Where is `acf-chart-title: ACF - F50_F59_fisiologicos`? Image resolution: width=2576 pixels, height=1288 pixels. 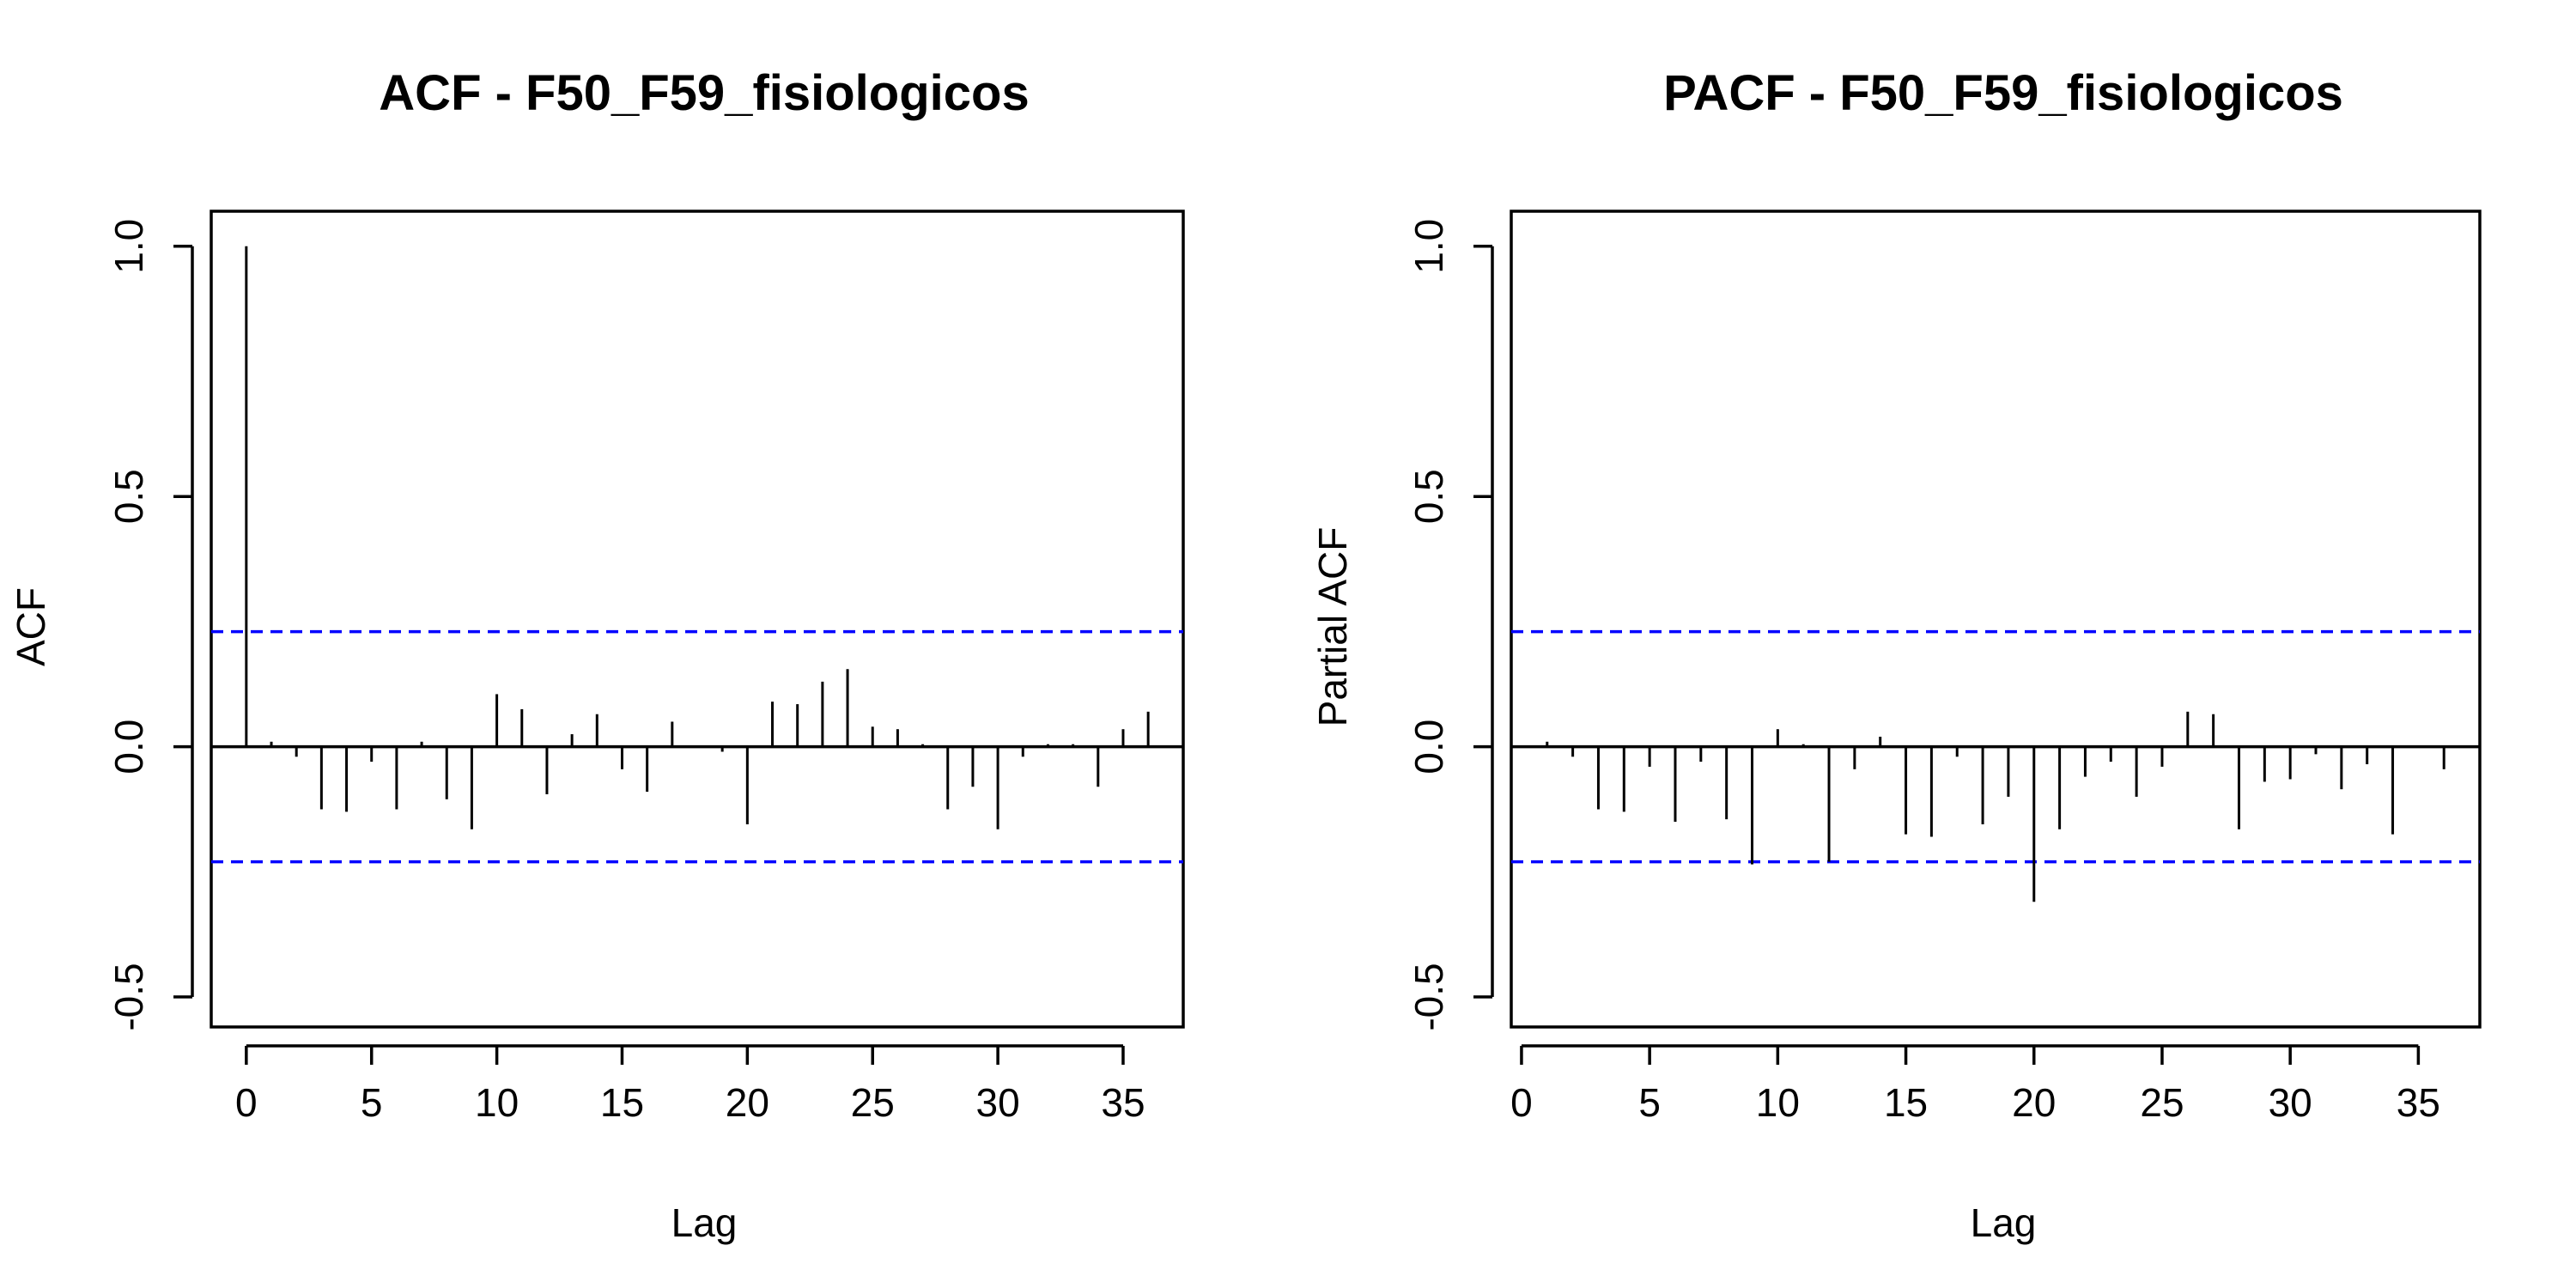
acf-chart-title: ACF - F50_F59_fisiologicos is located at coordinates (704, 93).